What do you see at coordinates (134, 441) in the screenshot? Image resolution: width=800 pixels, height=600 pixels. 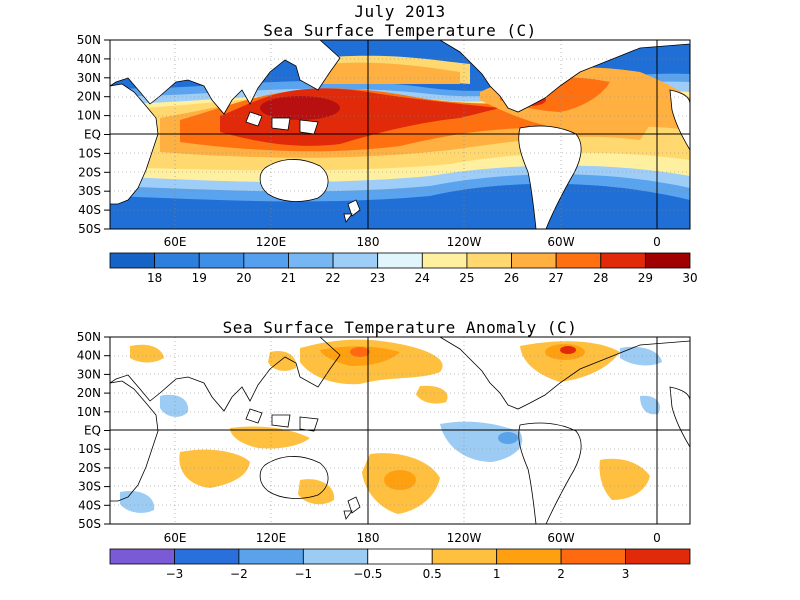 I see `anomaly-africa` at bounding box center [134, 441].